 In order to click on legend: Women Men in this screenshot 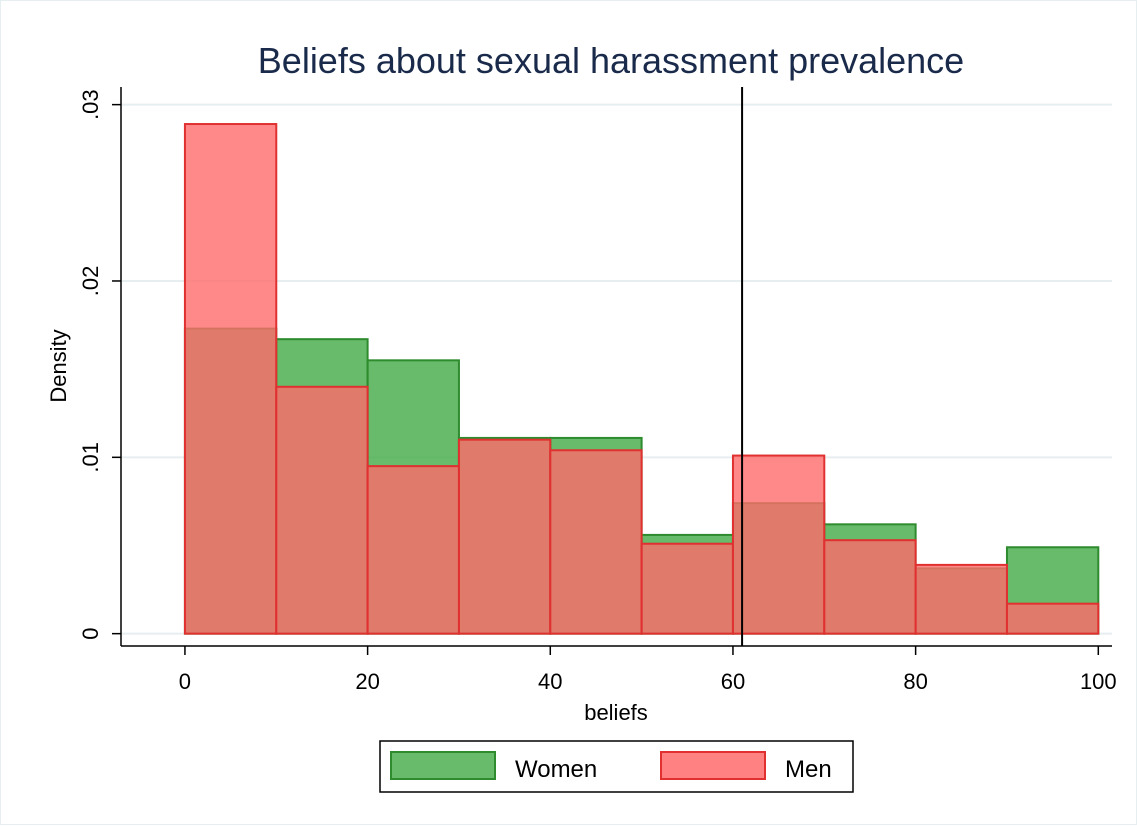, I will do `click(616, 766)`.